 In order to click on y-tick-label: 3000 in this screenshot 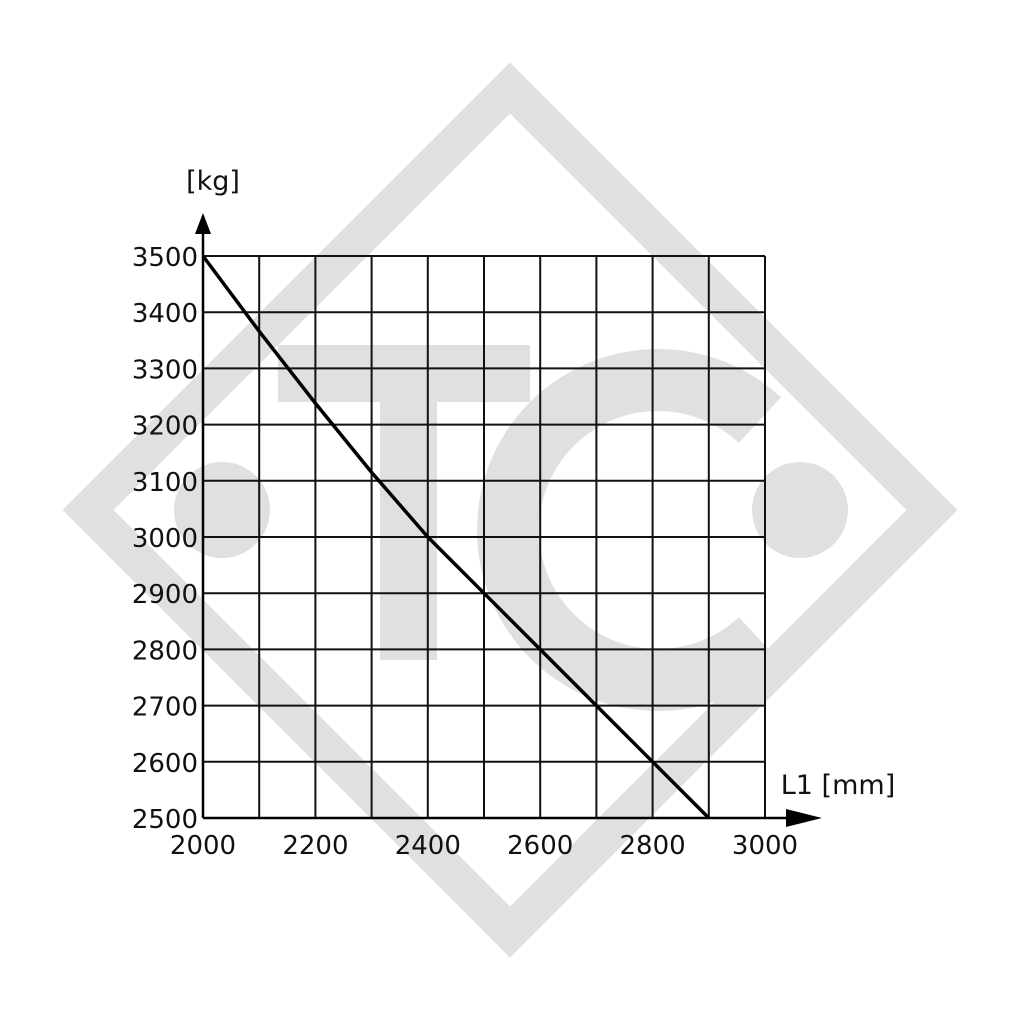, I will do `click(165, 539)`.